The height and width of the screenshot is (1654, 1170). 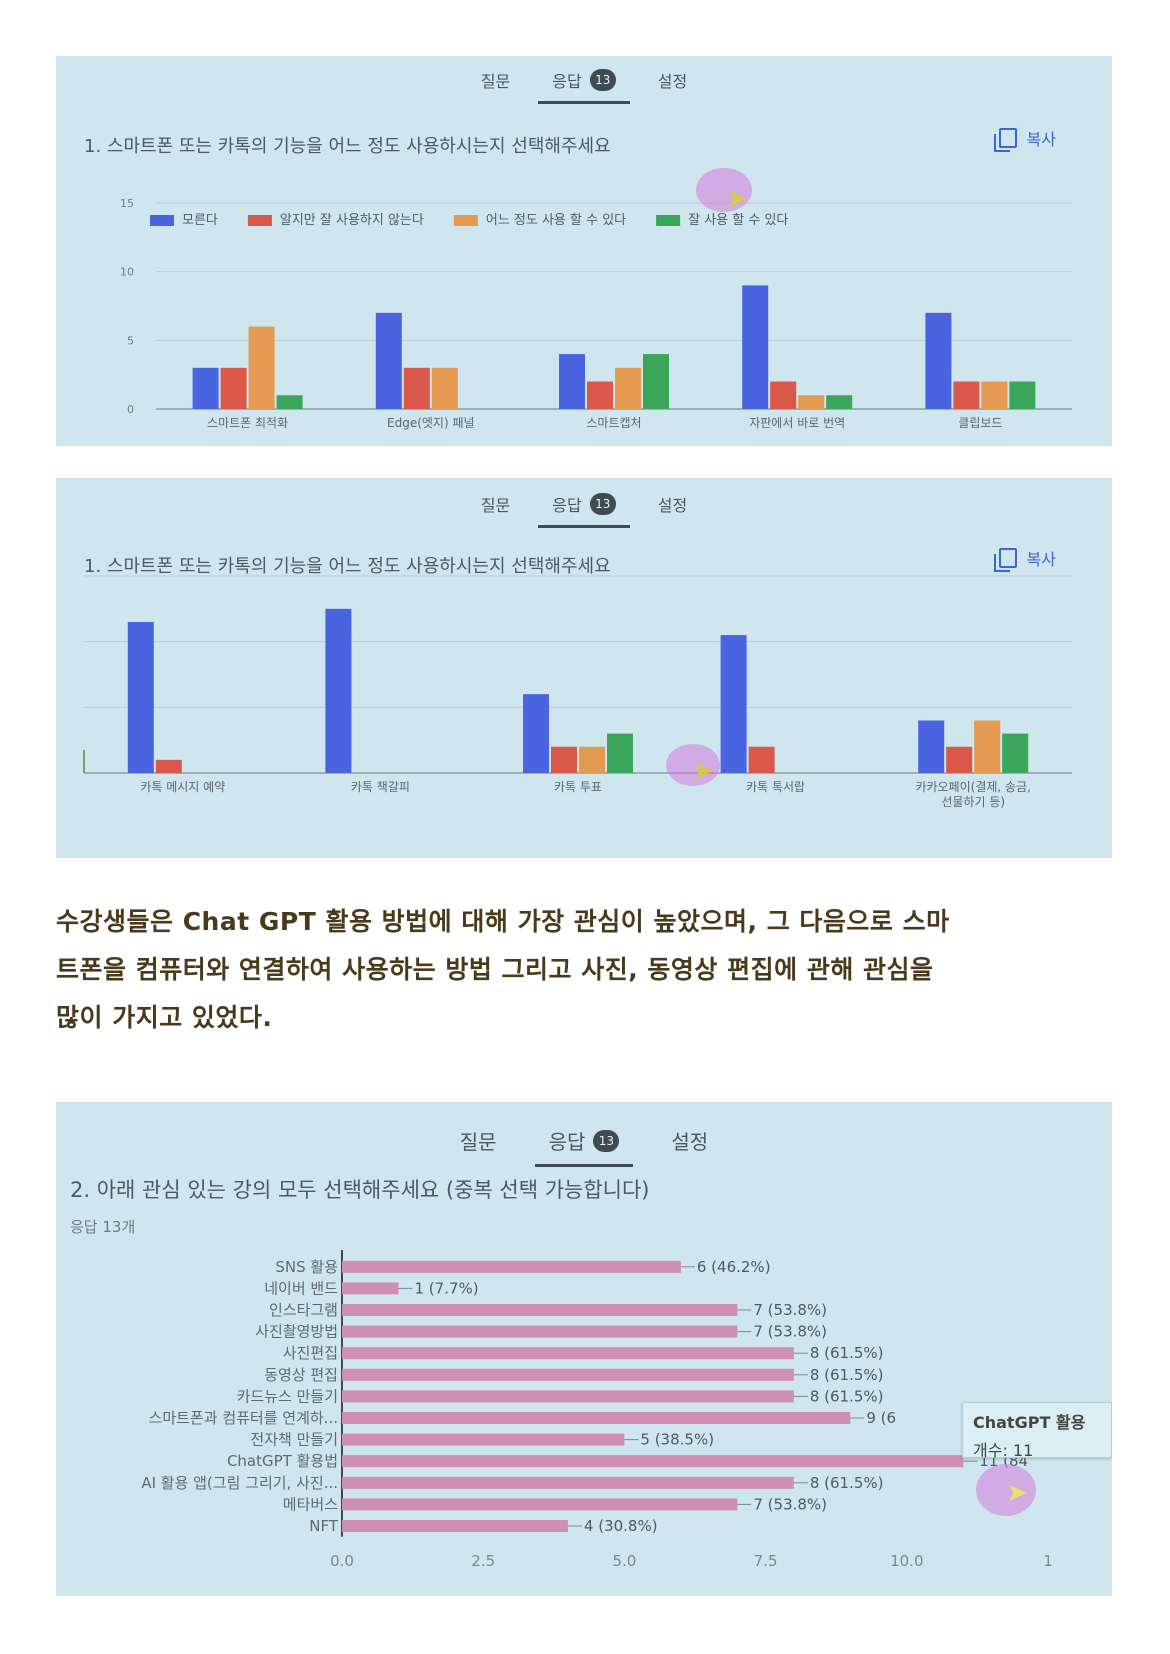 I want to click on x-tick-label: 5.0, so click(x=624, y=1561).